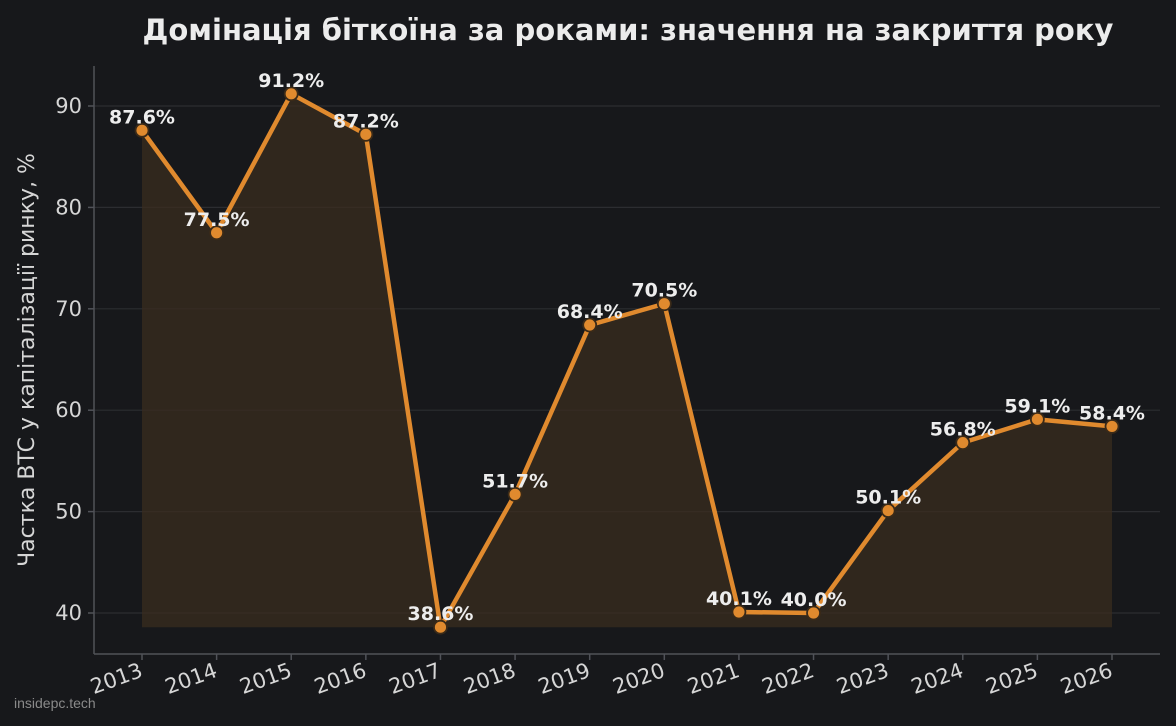 The height and width of the screenshot is (726, 1176). Describe the element at coordinates (27, 360) in the screenshot. I see `y-axis-label: Частка BTC у капіталізації ринку, %` at that location.